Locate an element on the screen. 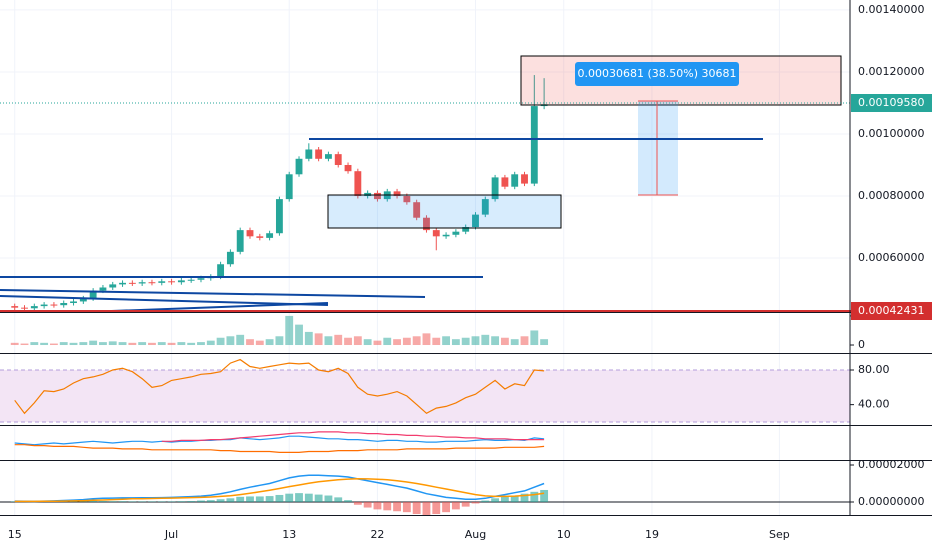  zone-box is located at coordinates (444, 211).